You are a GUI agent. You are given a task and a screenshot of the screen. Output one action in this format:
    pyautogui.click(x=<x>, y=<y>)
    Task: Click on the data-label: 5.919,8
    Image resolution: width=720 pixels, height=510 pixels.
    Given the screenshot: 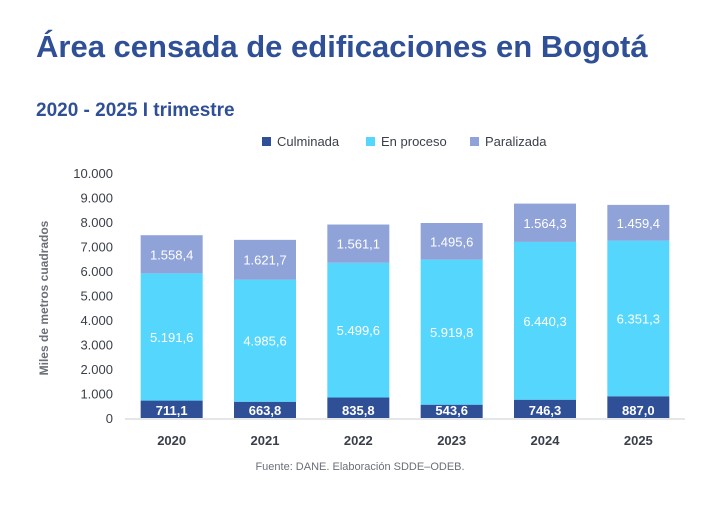 What is the action you would take?
    pyautogui.click(x=451, y=332)
    